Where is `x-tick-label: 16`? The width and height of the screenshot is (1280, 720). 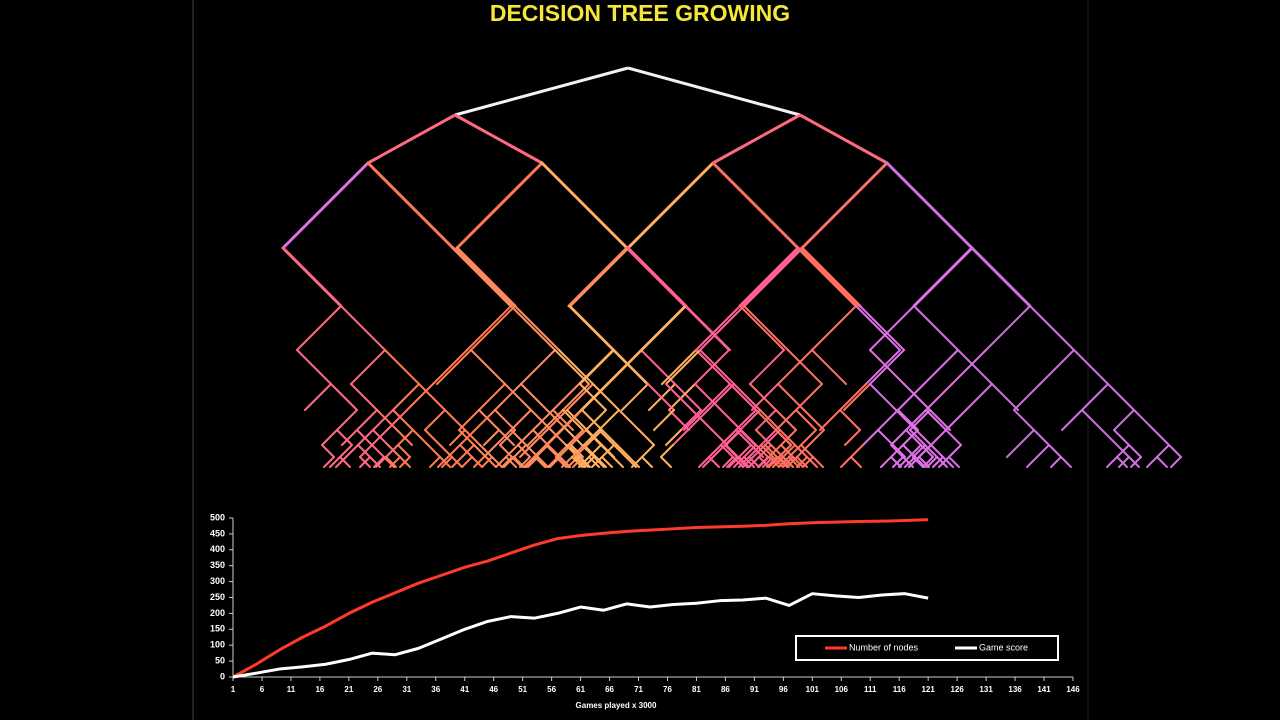 x-tick-label: 16 is located at coordinates (319, 689).